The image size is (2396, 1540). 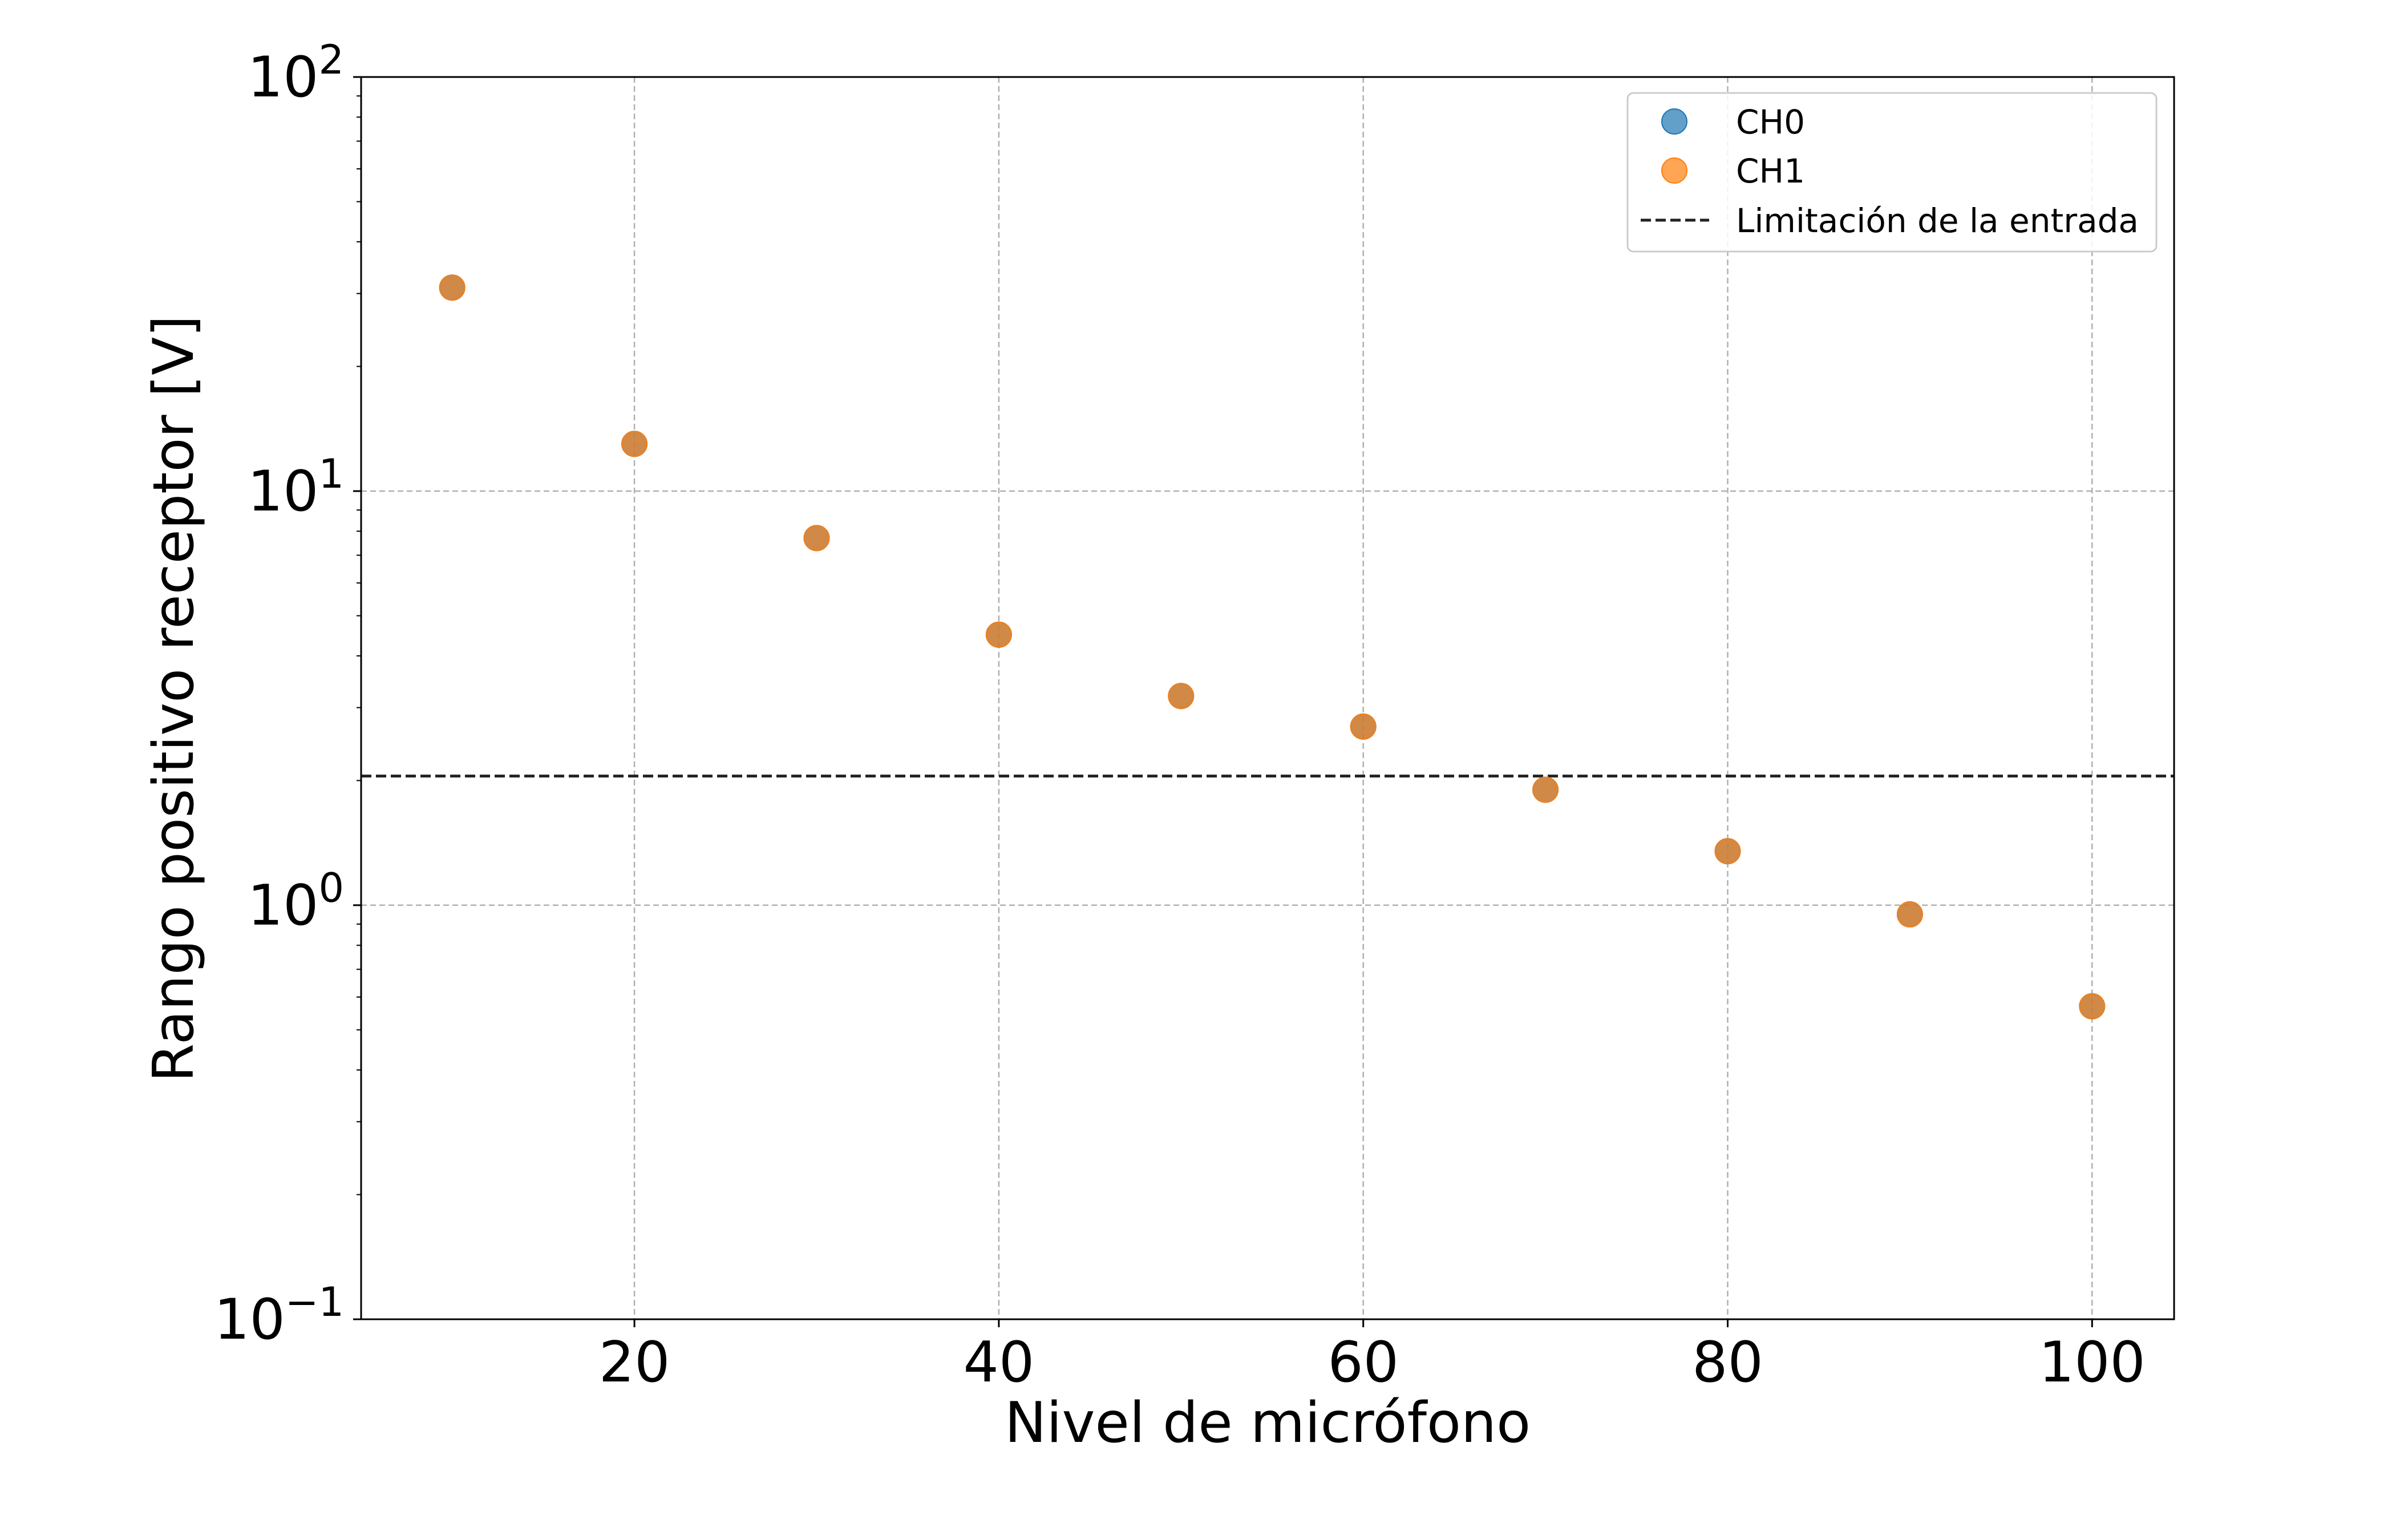 I want to click on x-tick-label: 20, so click(x=635, y=1363).